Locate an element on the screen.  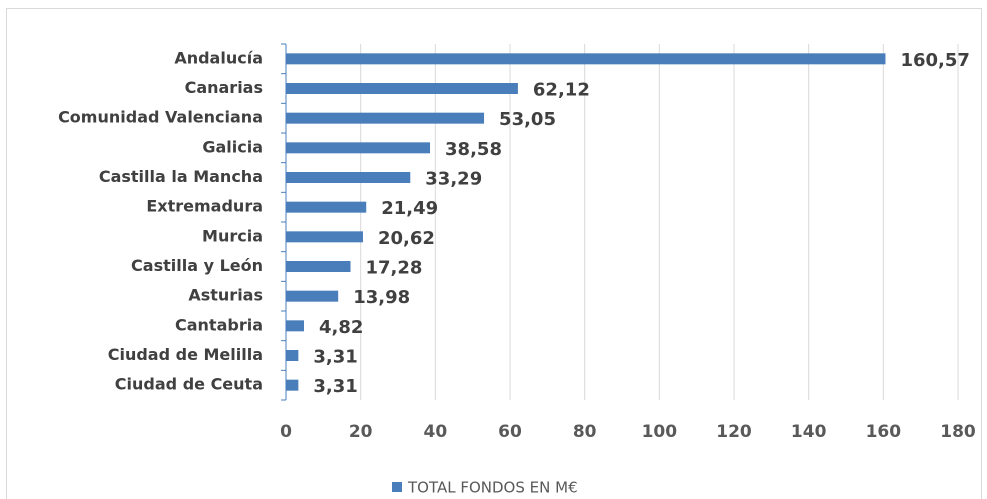
value-label: 20,62 is located at coordinates (406, 238).